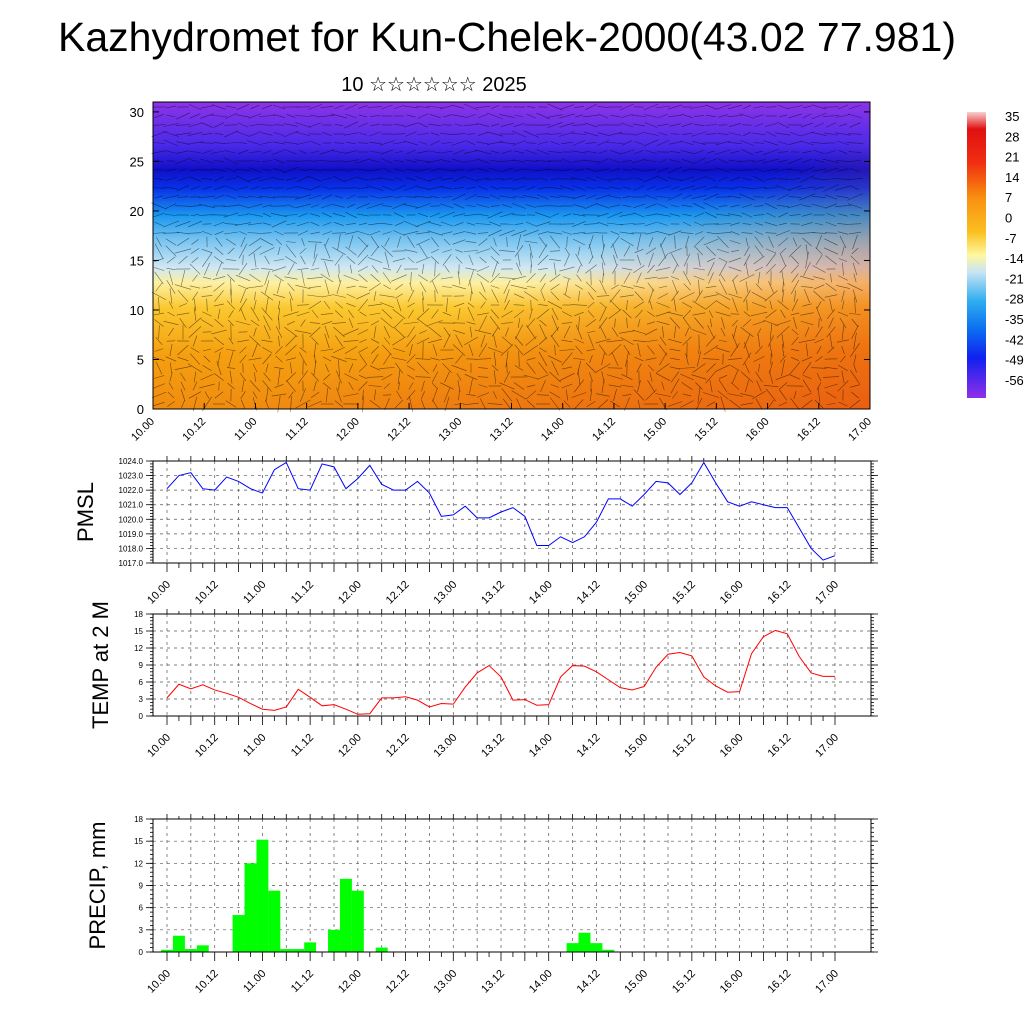 The image size is (1024, 1024). Describe the element at coordinates (138, 631) in the screenshot. I see `temp-y-tick-label: 15` at that location.